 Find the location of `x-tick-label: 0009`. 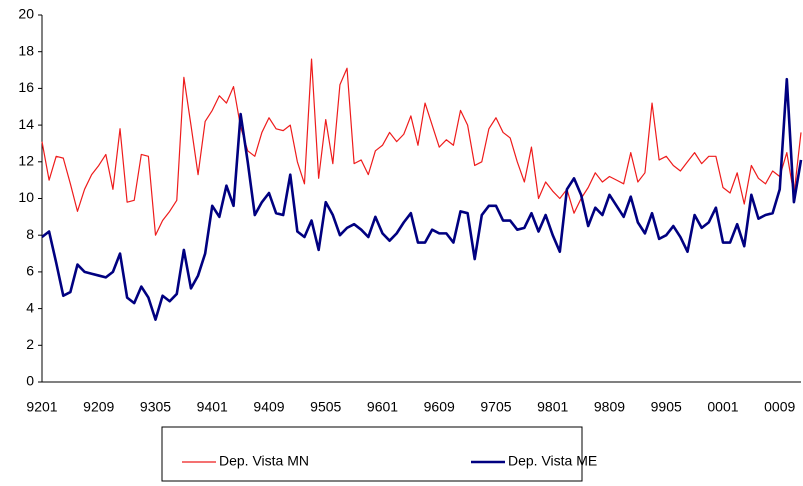

x-tick-label: 0009 is located at coordinates (779, 407).